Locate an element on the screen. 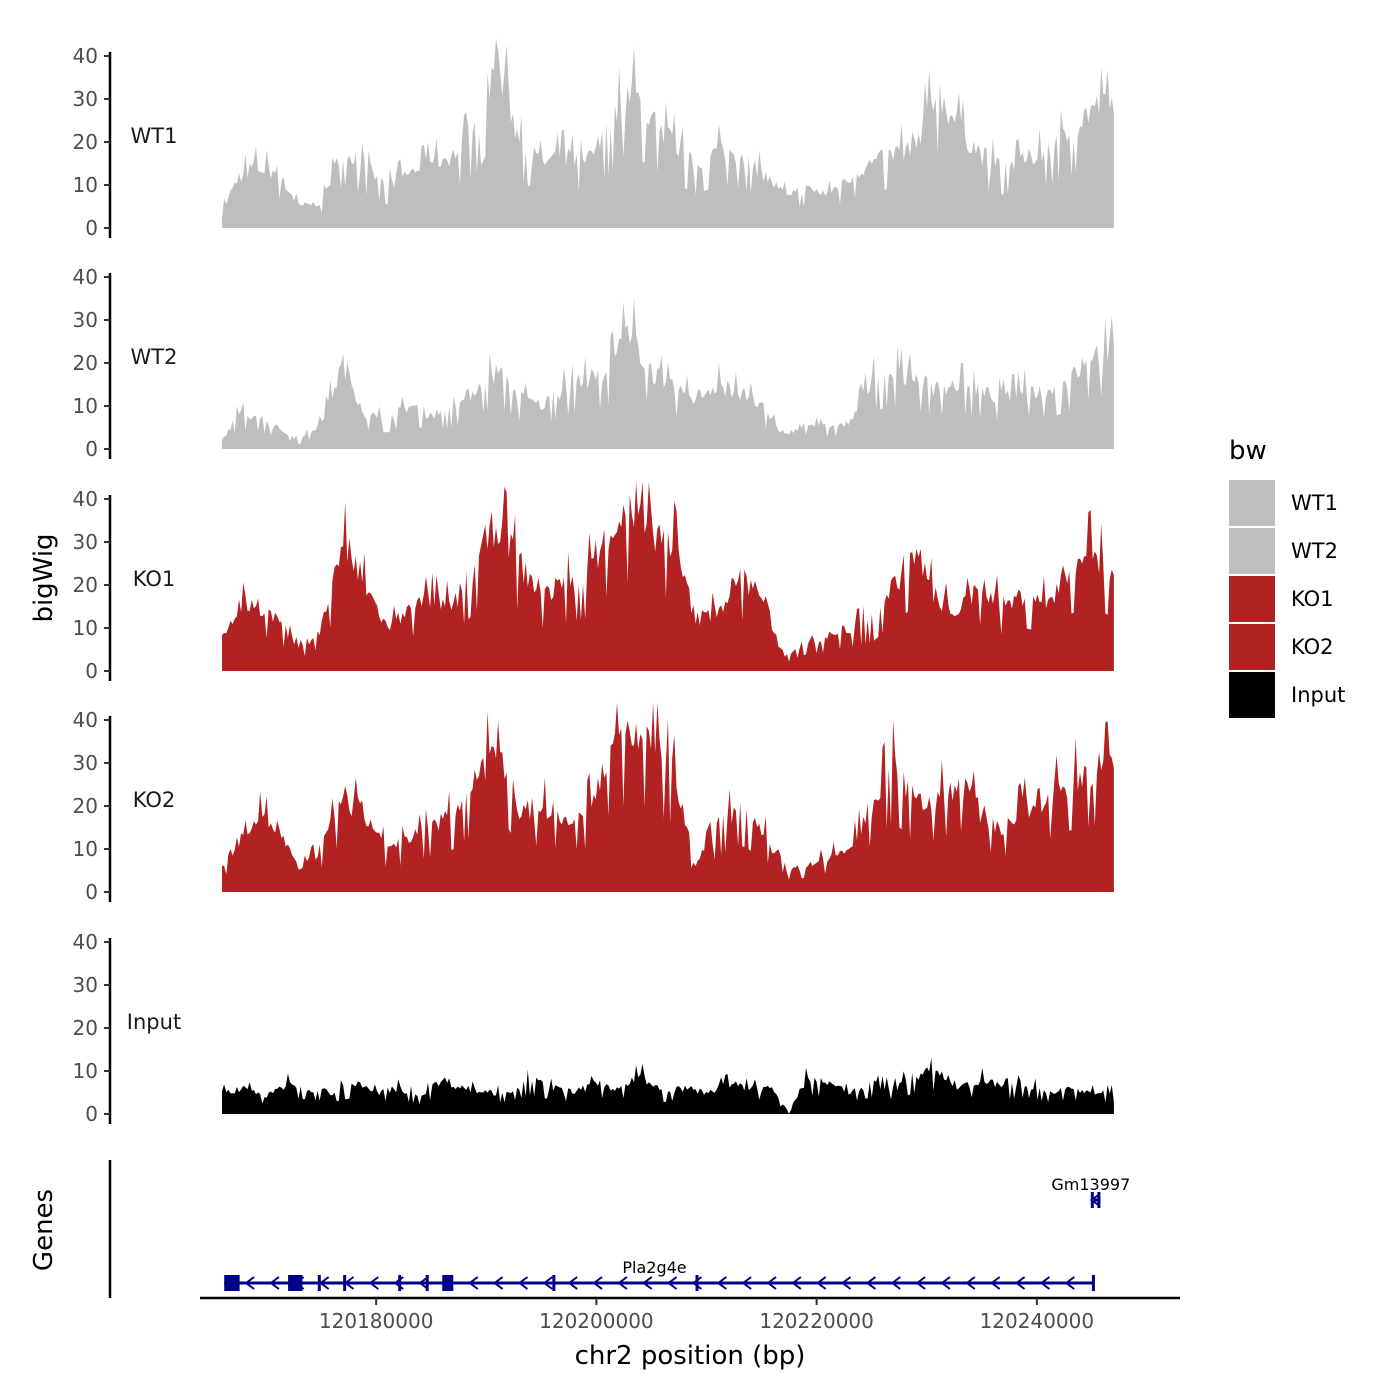 This screenshot has height=1400, width=1400. gene-gm13997: Gm13997 is located at coordinates (1090, 1191).